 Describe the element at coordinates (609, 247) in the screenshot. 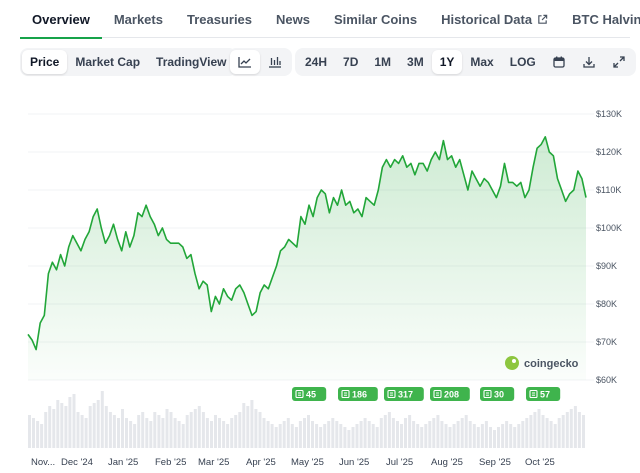

I see `y-axis: $130K $120K $110K $100K $90K $80K $70K $60K` at that location.